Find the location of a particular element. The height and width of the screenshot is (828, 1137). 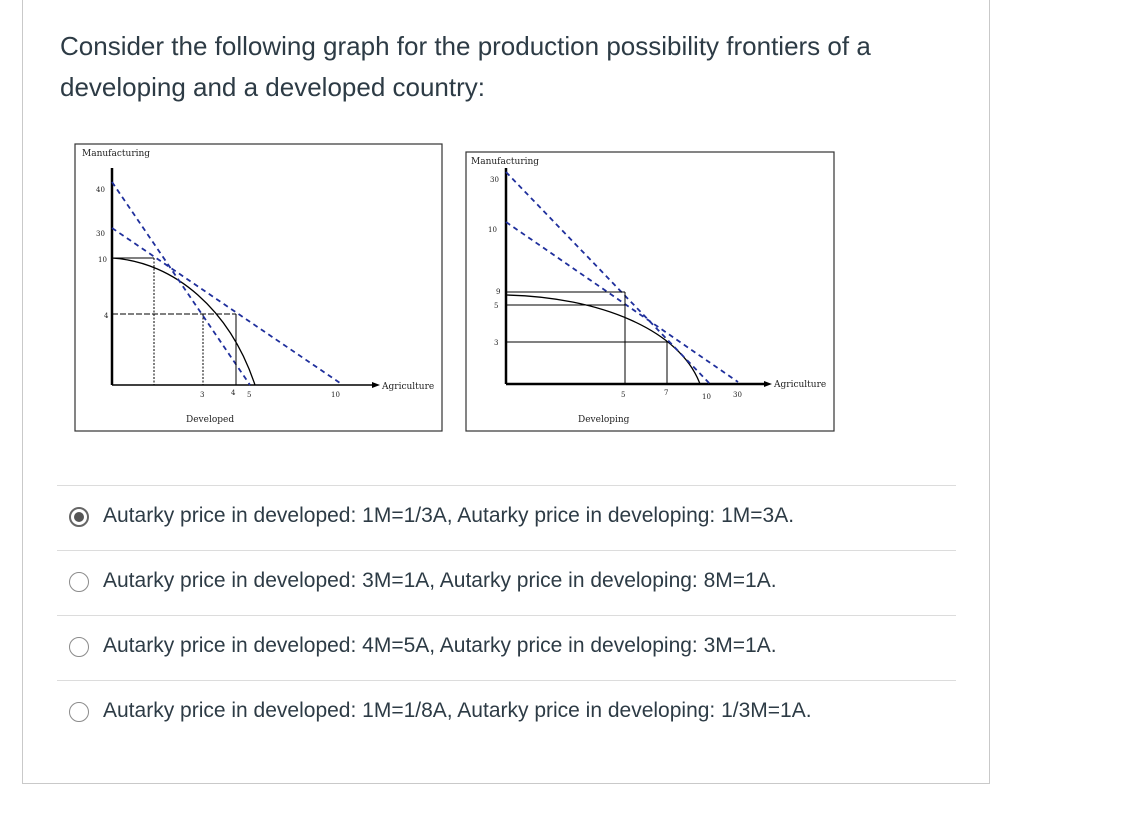

developed-price-line-steep is located at coordinates (181, 283).